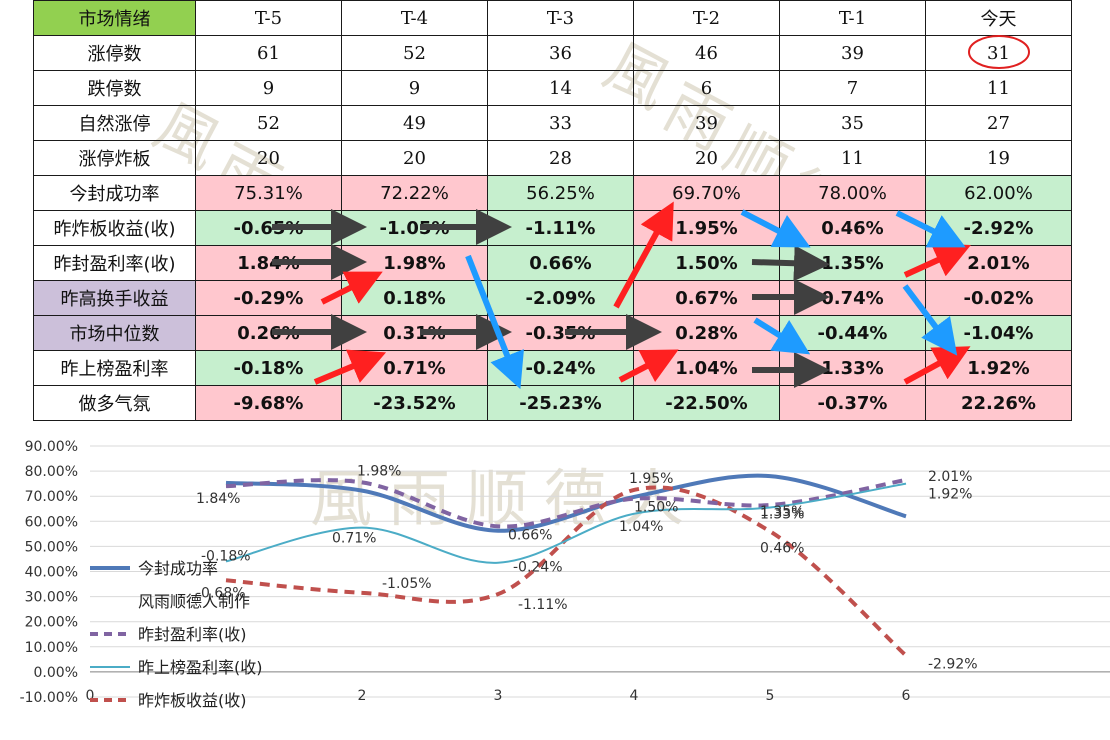 Image resolution: width=1110 pixels, height=740 pixels. What do you see at coordinates (362, 696) in the screenshot?
I see `x-tick-label: 2` at bounding box center [362, 696].